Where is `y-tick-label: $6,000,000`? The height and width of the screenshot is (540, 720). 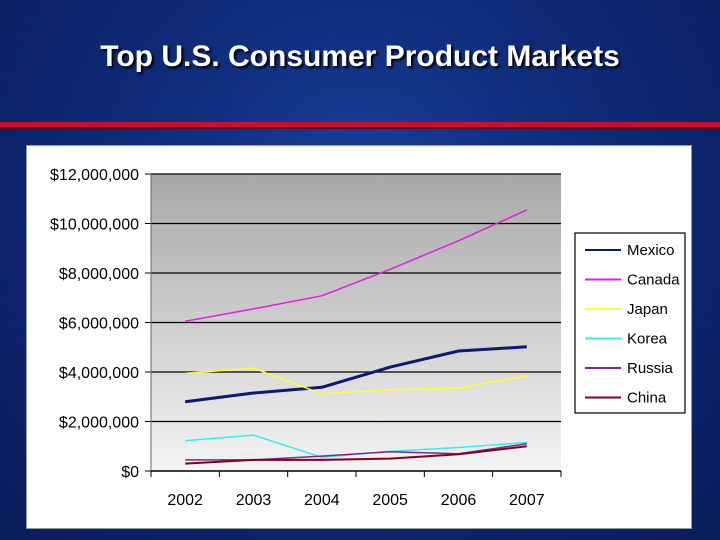
y-tick-label: $6,000,000 is located at coordinates (99, 324).